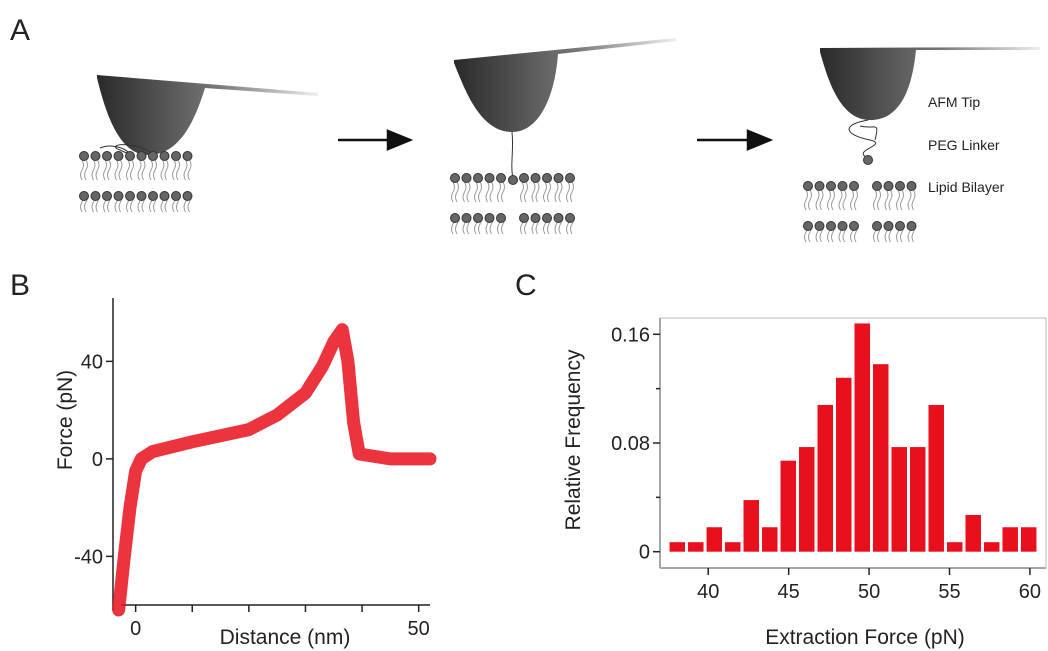  Describe the element at coordinates (630, 335) in the screenshot. I see `y-tick-label: 0.16` at that location.